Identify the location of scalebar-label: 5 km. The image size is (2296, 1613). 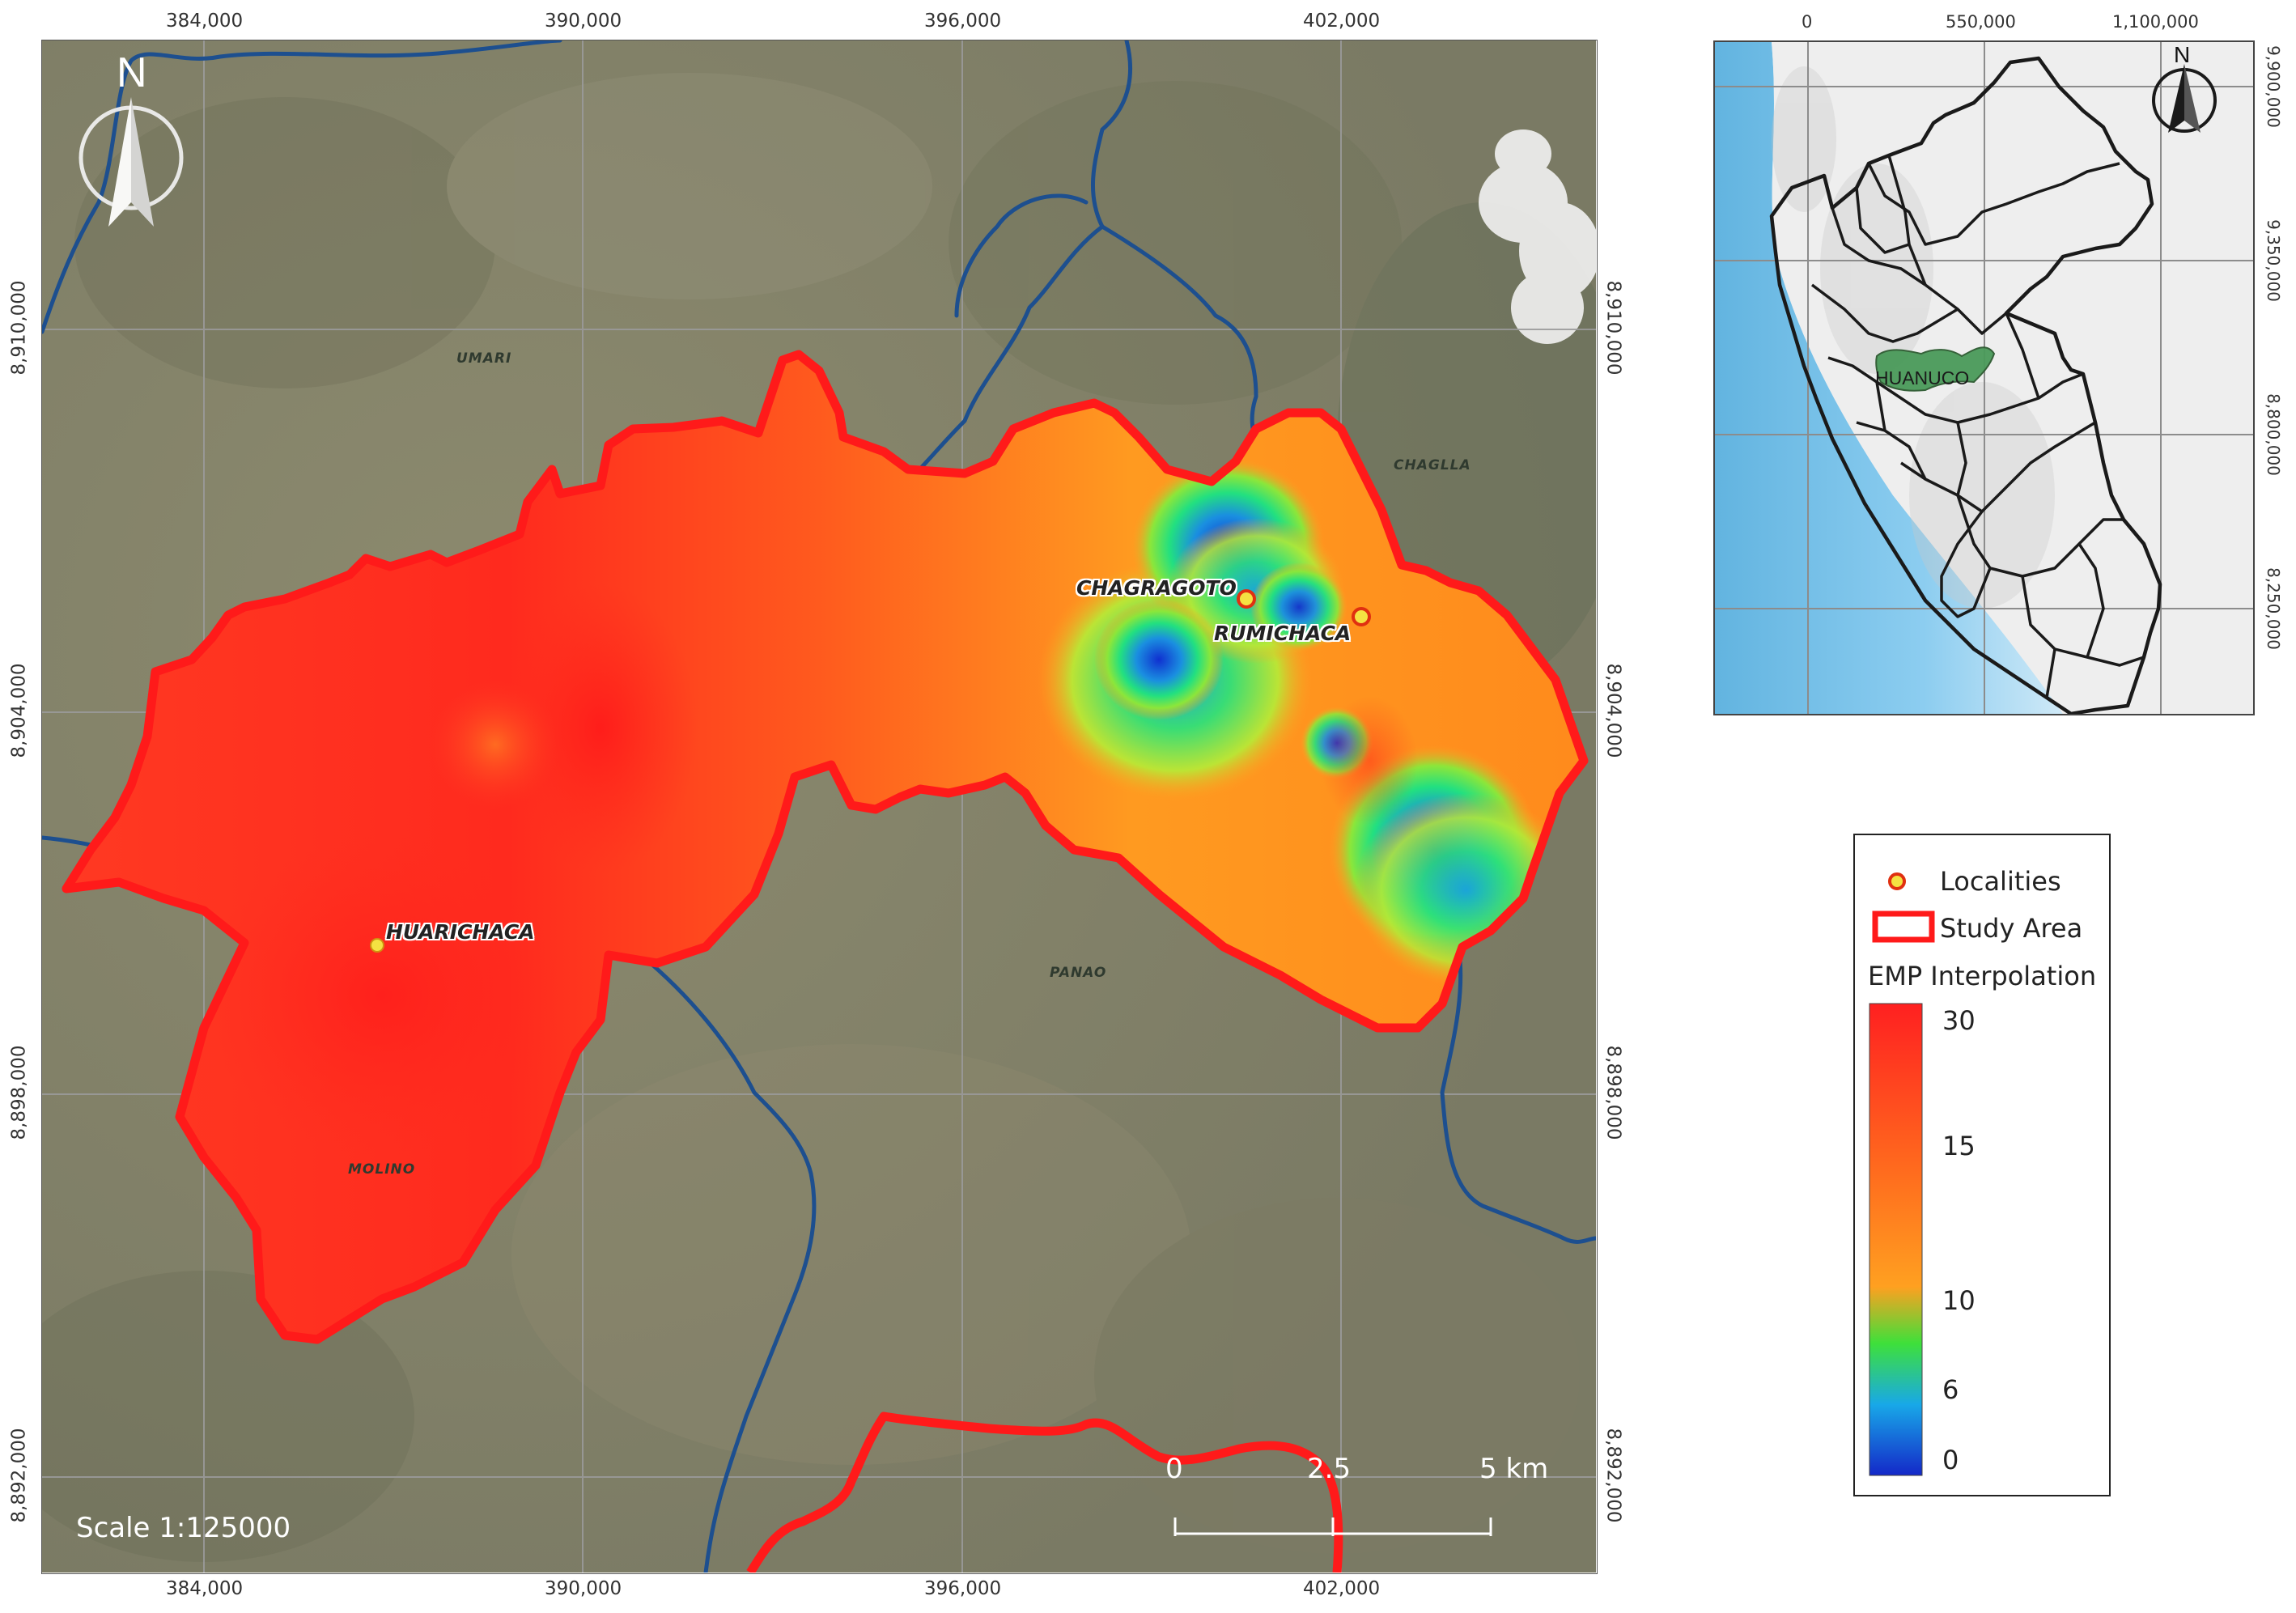
(1514, 1469).